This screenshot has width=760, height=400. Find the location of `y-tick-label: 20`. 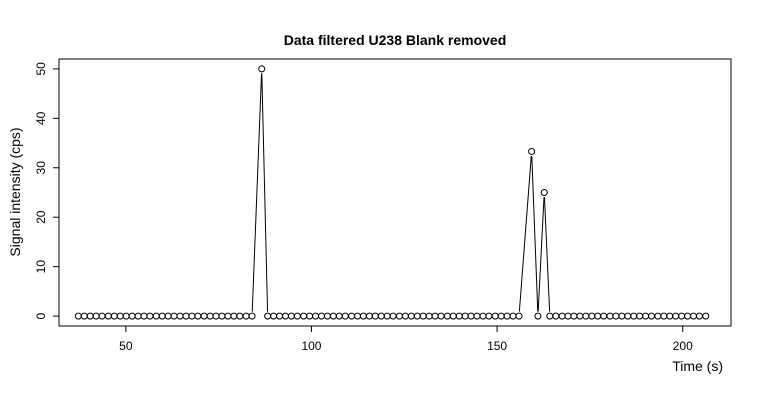

y-tick-label: 20 is located at coordinates (41, 217).